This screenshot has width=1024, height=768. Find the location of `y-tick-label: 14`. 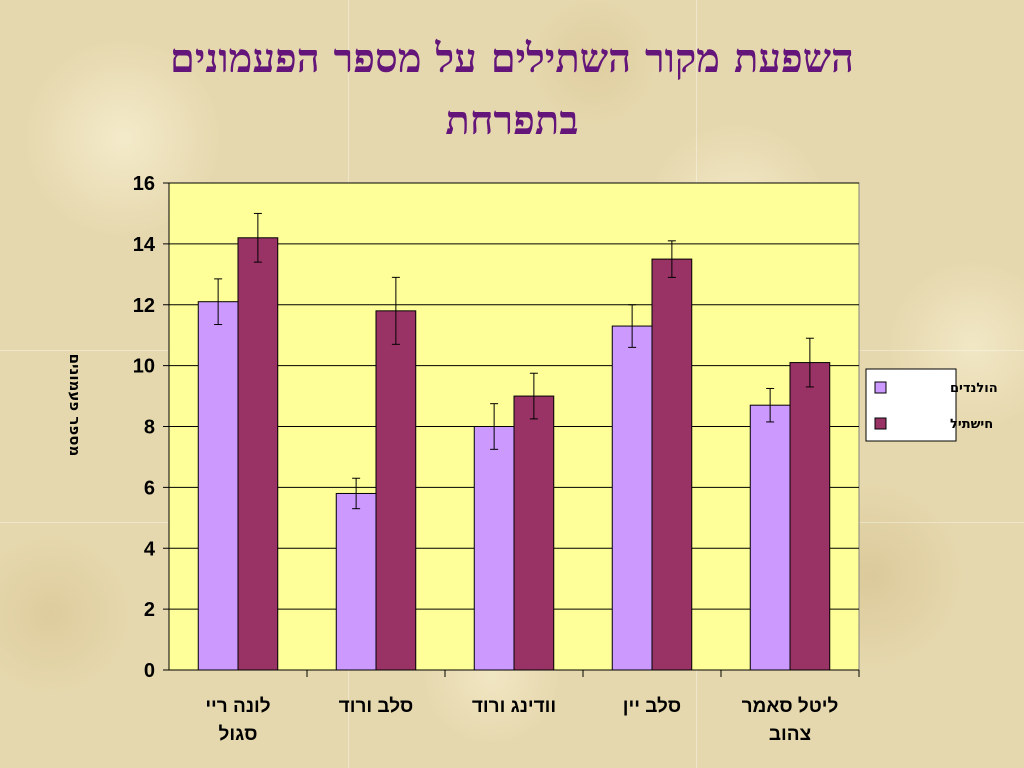

y-tick-label: 14 is located at coordinates (144, 245).